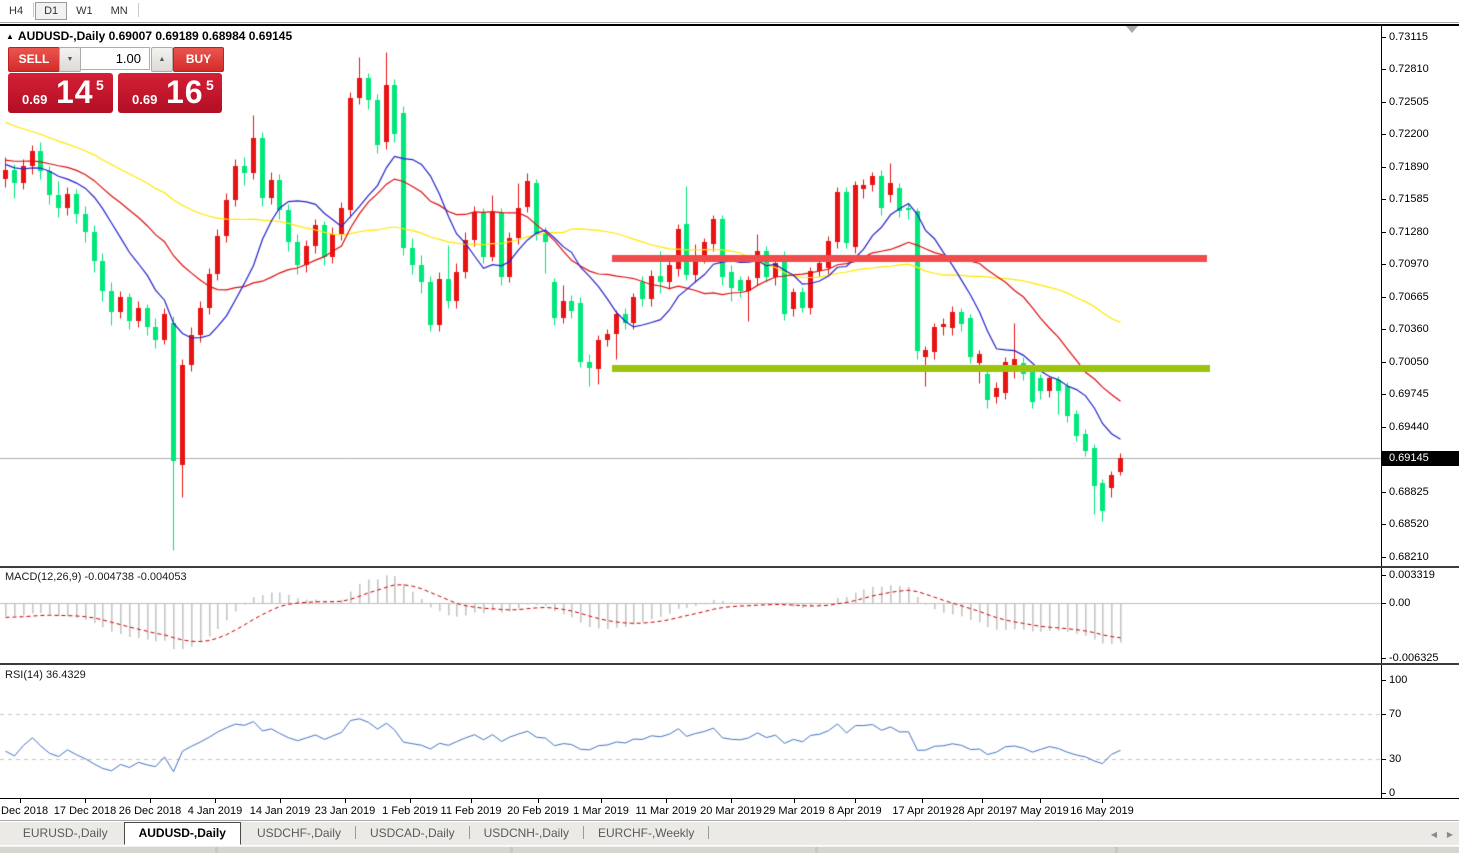 The height and width of the screenshot is (853, 1459). I want to click on date-tick-label: 17 Dec 2018, so click(85, 811).